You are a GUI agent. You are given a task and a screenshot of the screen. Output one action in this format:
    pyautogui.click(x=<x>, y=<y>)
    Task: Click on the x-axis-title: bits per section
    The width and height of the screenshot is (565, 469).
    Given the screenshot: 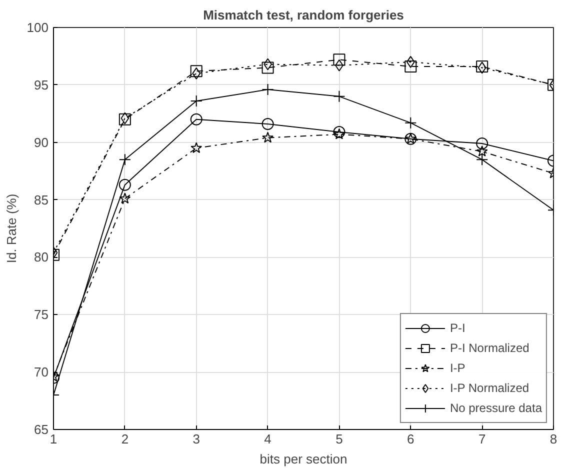 What is the action you would take?
    pyautogui.click(x=304, y=459)
    